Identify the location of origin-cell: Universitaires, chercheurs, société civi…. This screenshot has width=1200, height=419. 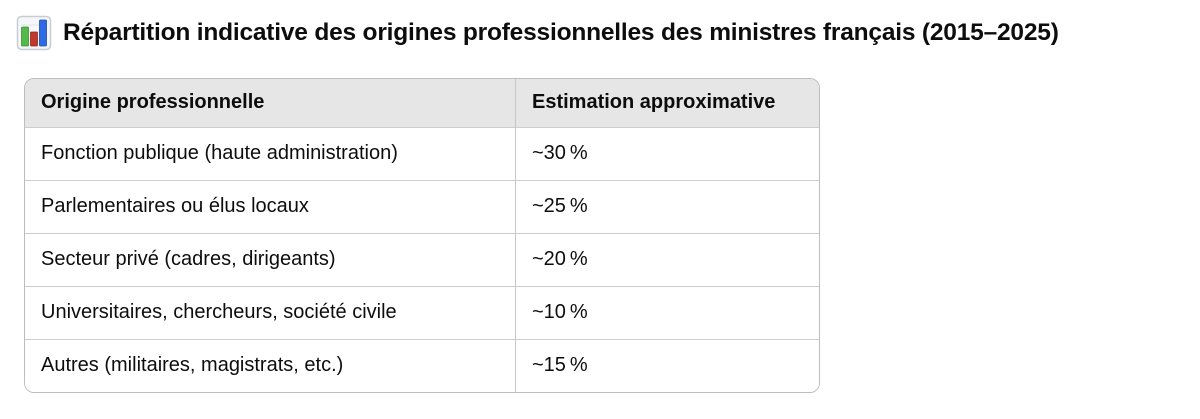
(270, 313).